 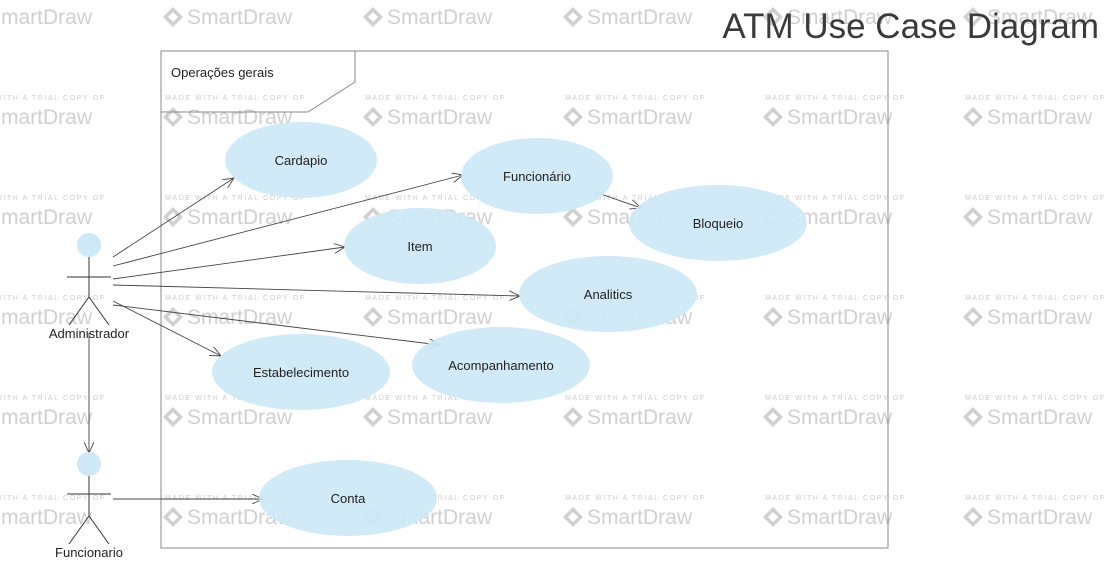 I want to click on use-case-cardapio: Cardapio, so click(x=301, y=160).